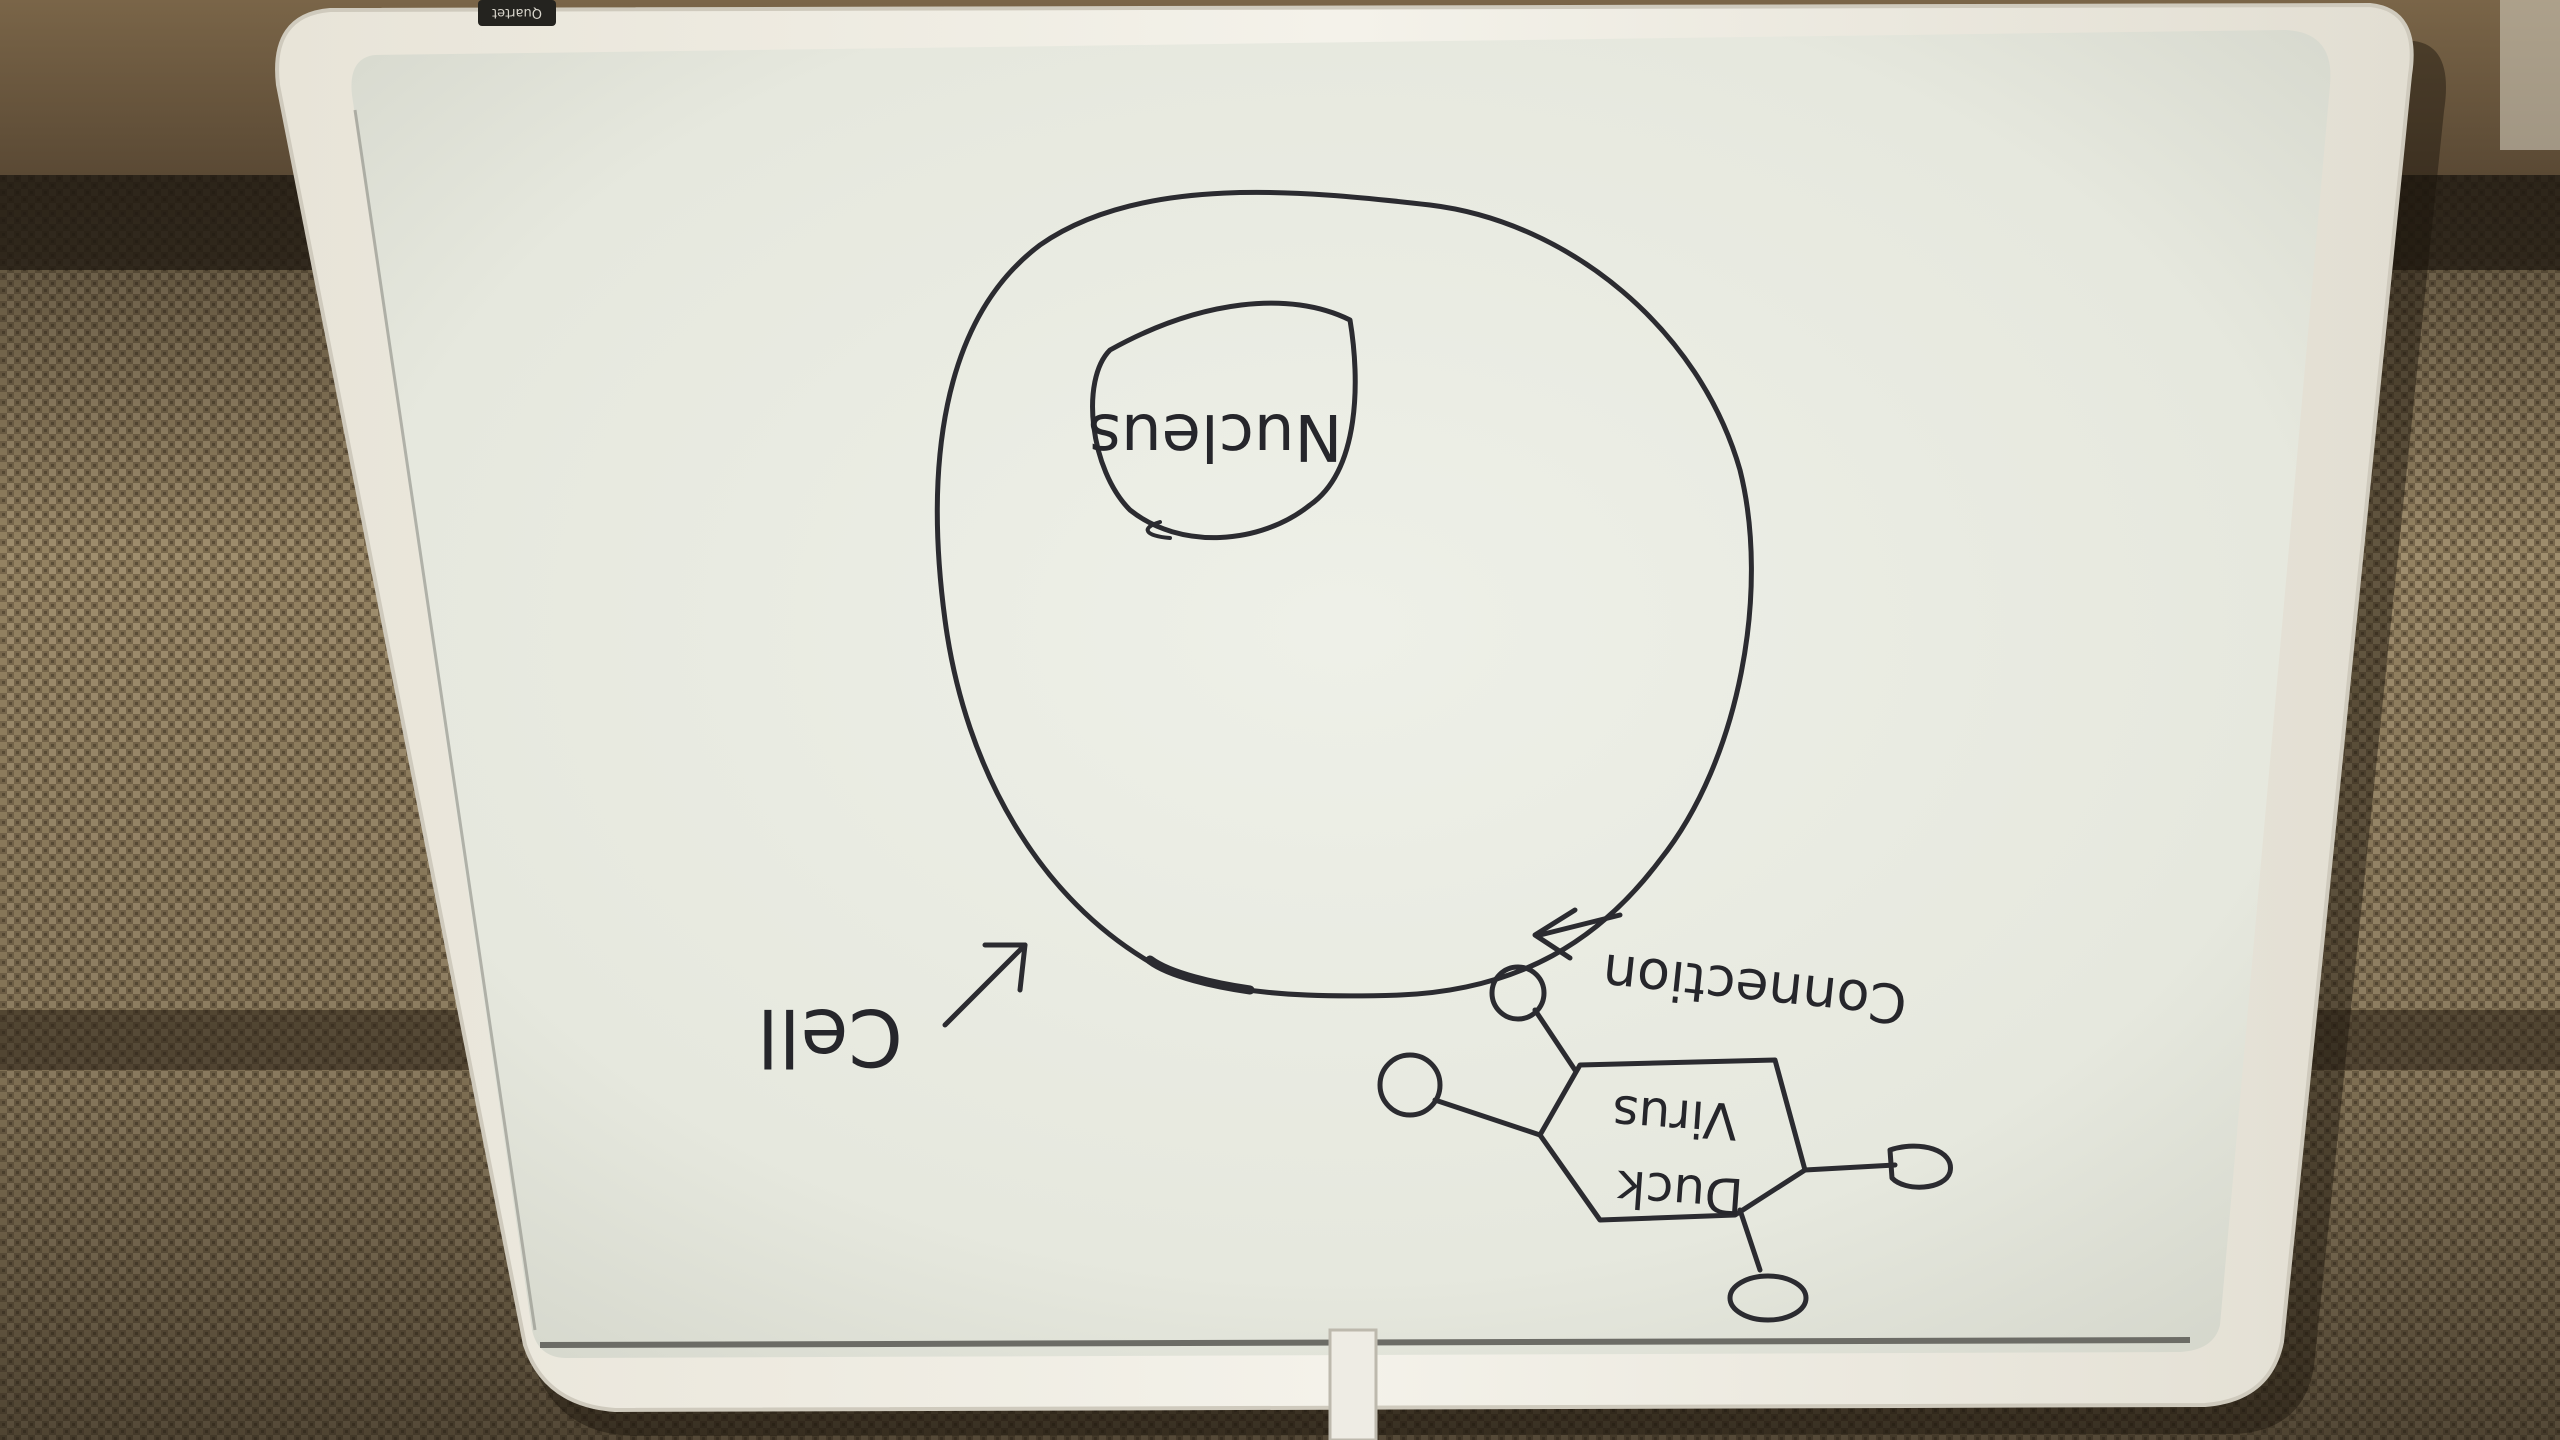 The image size is (2560, 1440). Describe the element at coordinates (1200, 975) in the screenshot. I see `cell-outline-thick` at that location.